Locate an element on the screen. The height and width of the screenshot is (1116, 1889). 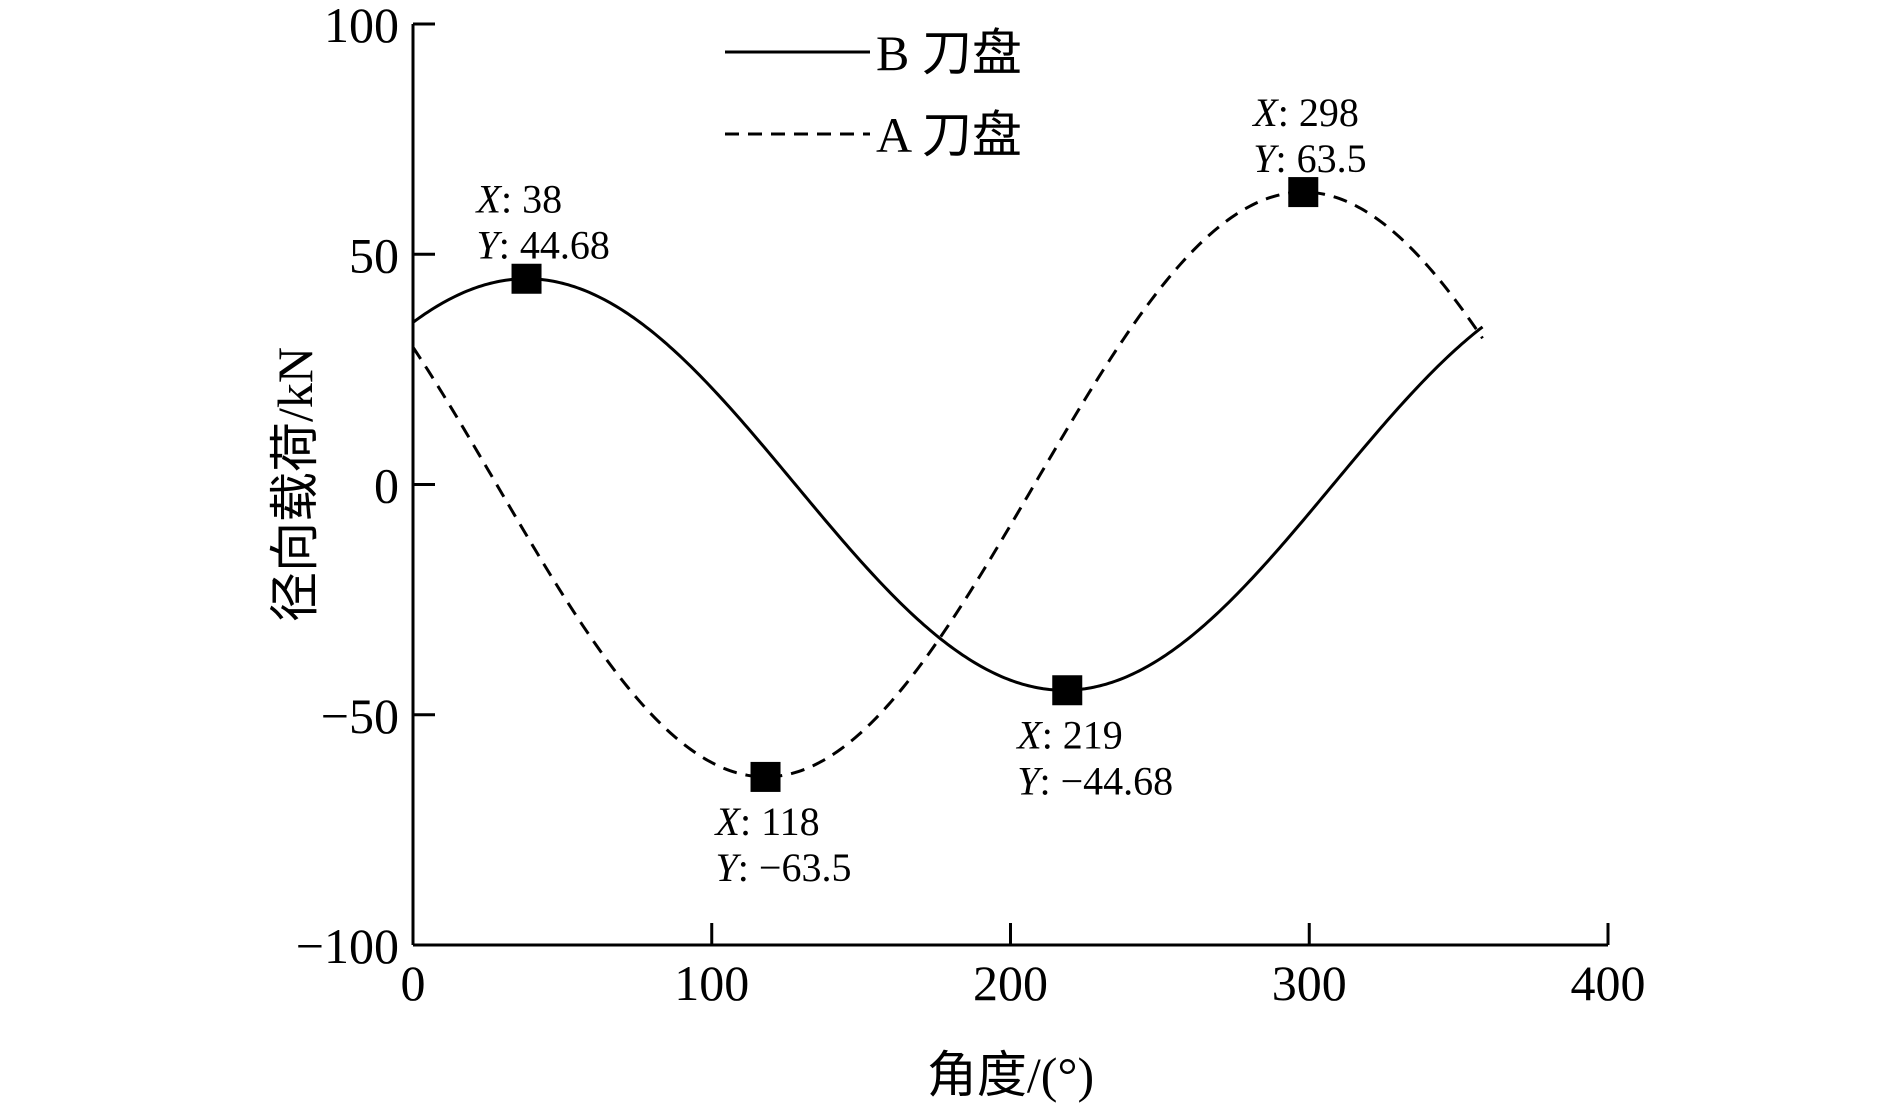
legend-label-1: A 刀盘 is located at coordinates (949, 135).